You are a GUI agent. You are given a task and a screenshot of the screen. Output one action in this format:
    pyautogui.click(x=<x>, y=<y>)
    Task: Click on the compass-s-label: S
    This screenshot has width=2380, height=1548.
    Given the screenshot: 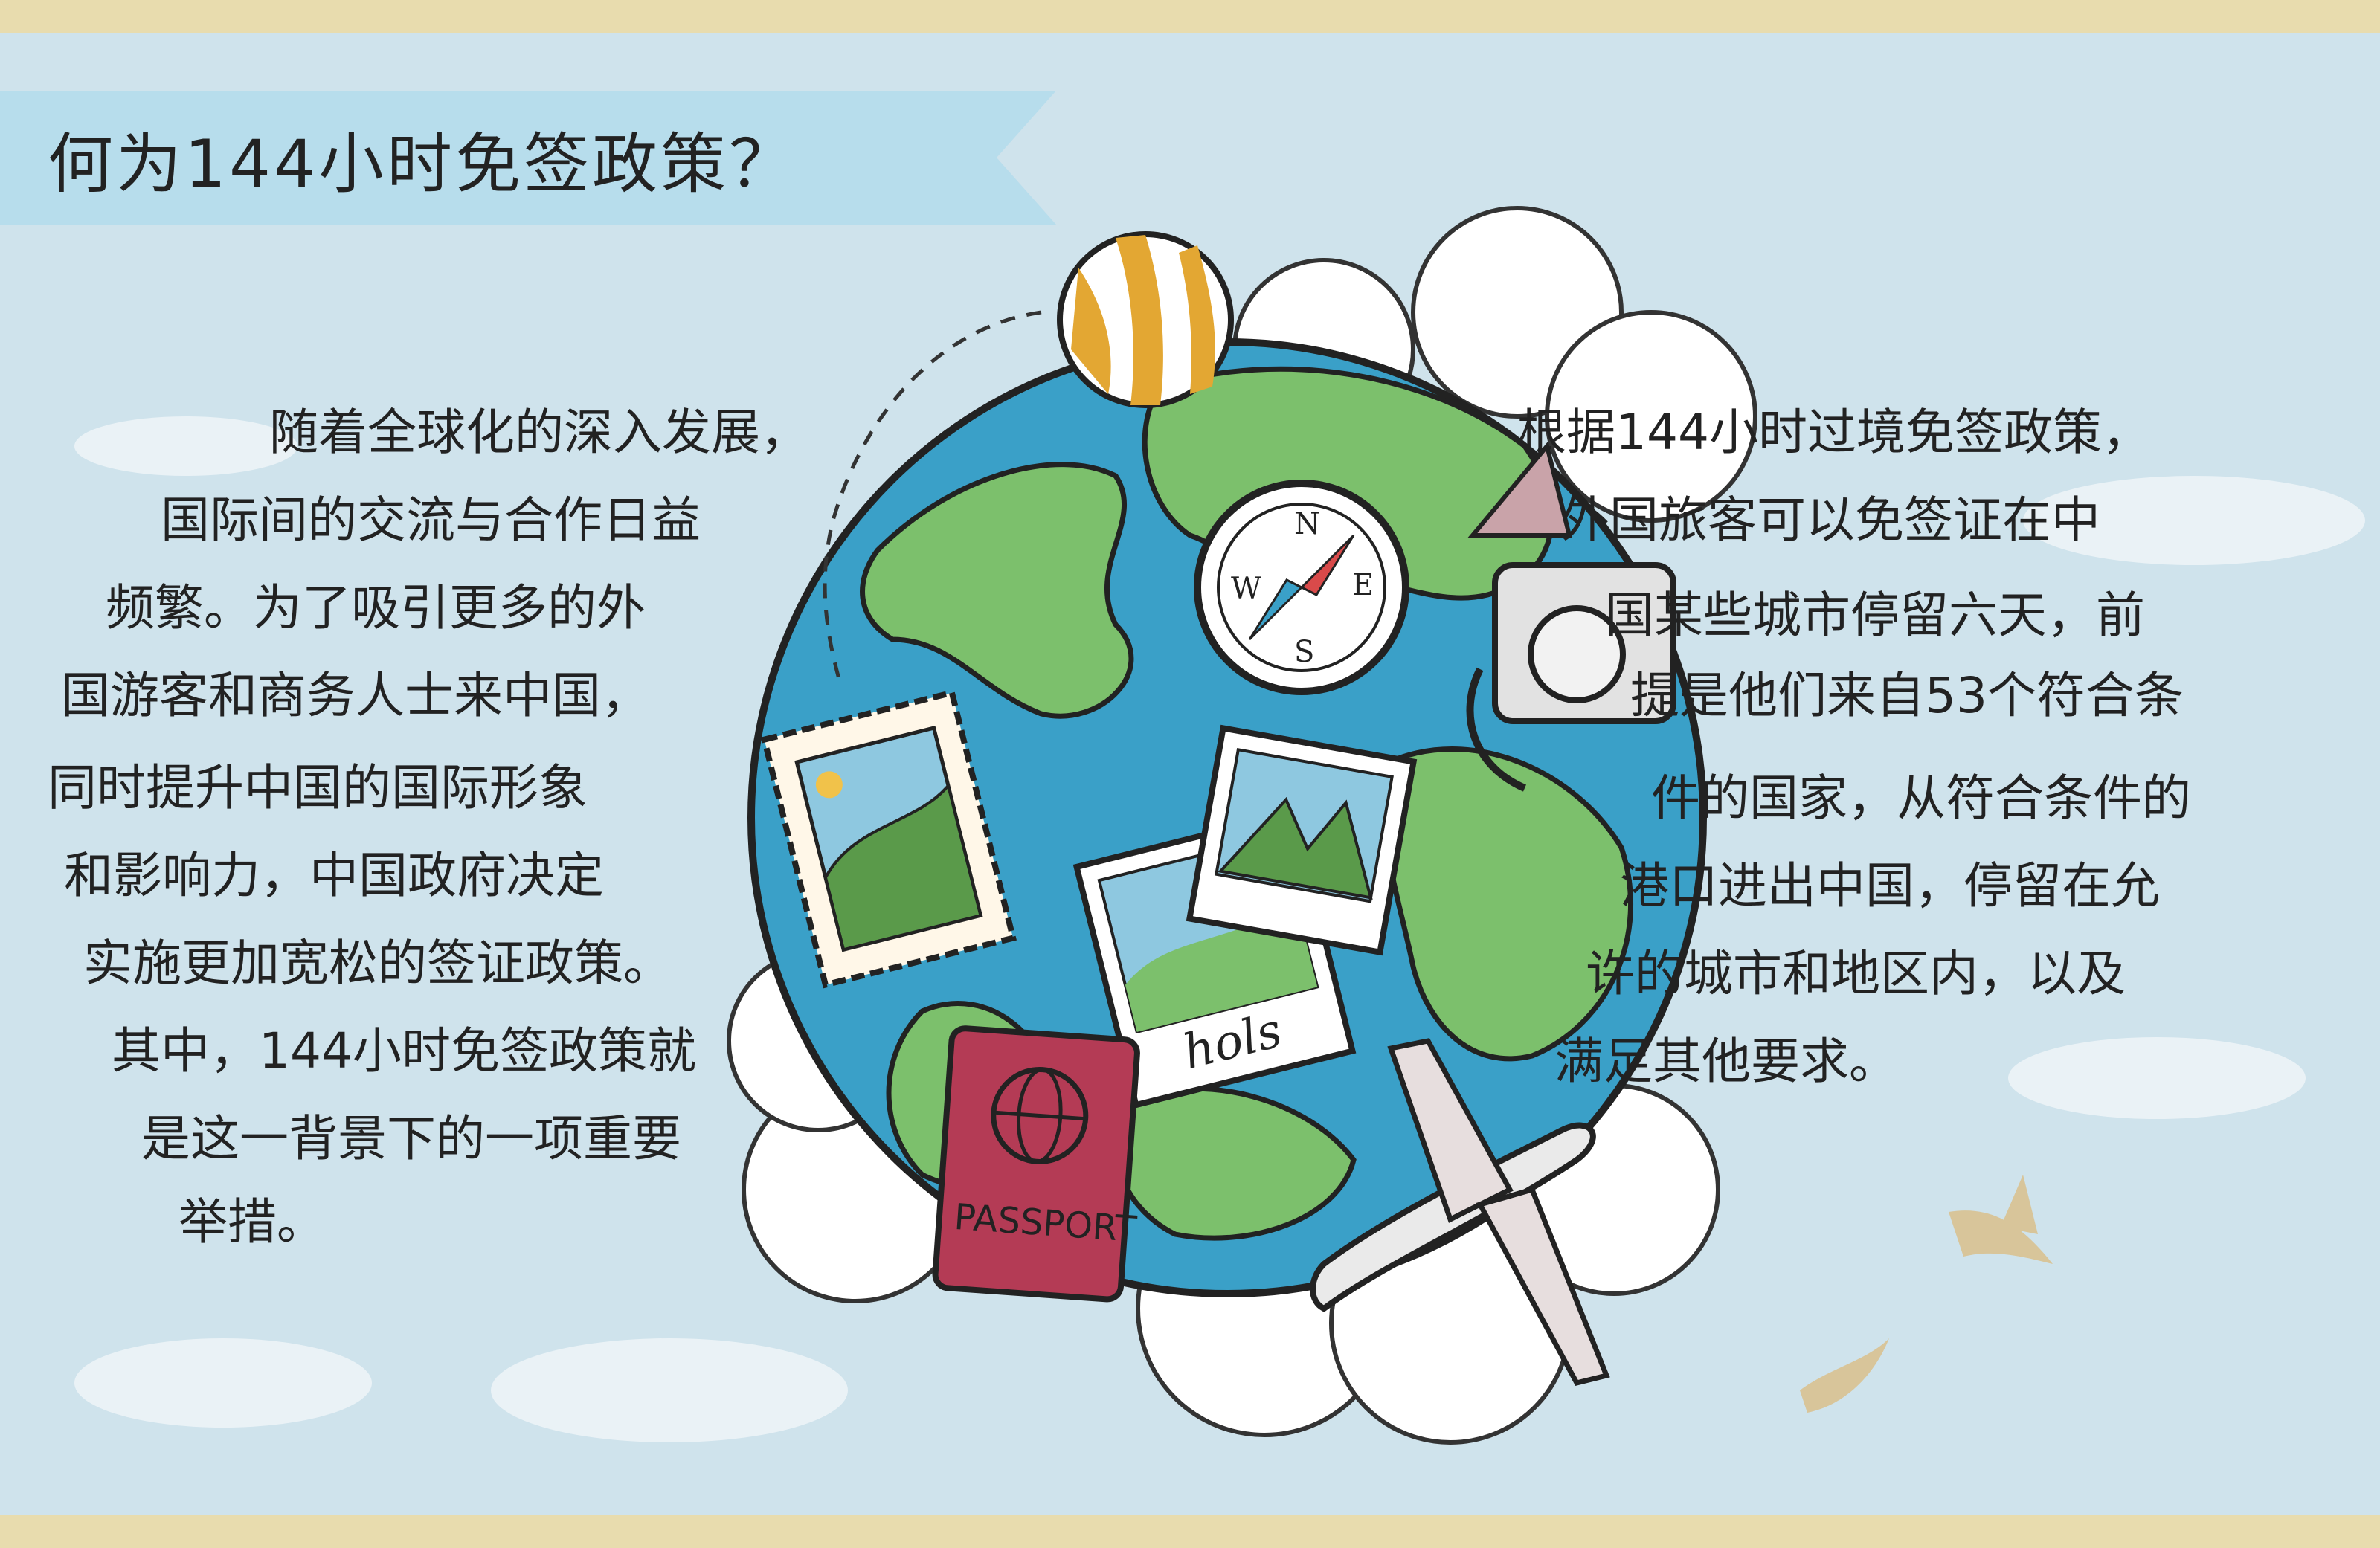 What is the action you would take?
    pyautogui.click(x=1304, y=652)
    